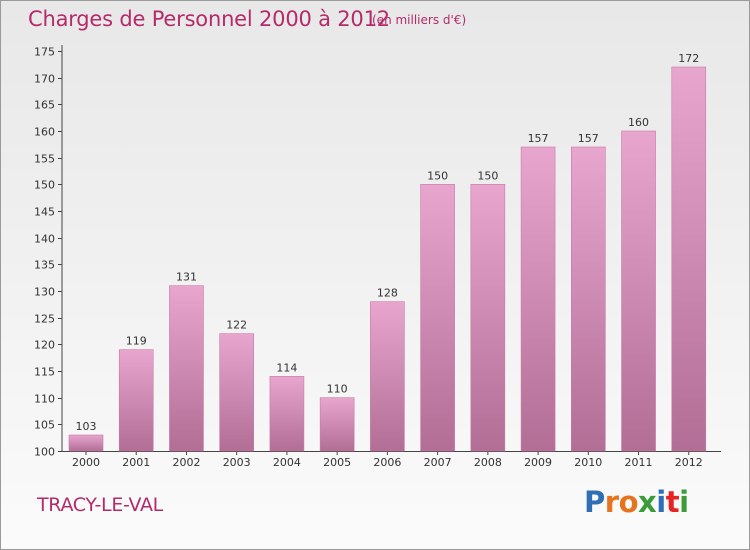  What do you see at coordinates (487, 175) in the screenshot?
I see `value-label-2008: 150` at bounding box center [487, 175].